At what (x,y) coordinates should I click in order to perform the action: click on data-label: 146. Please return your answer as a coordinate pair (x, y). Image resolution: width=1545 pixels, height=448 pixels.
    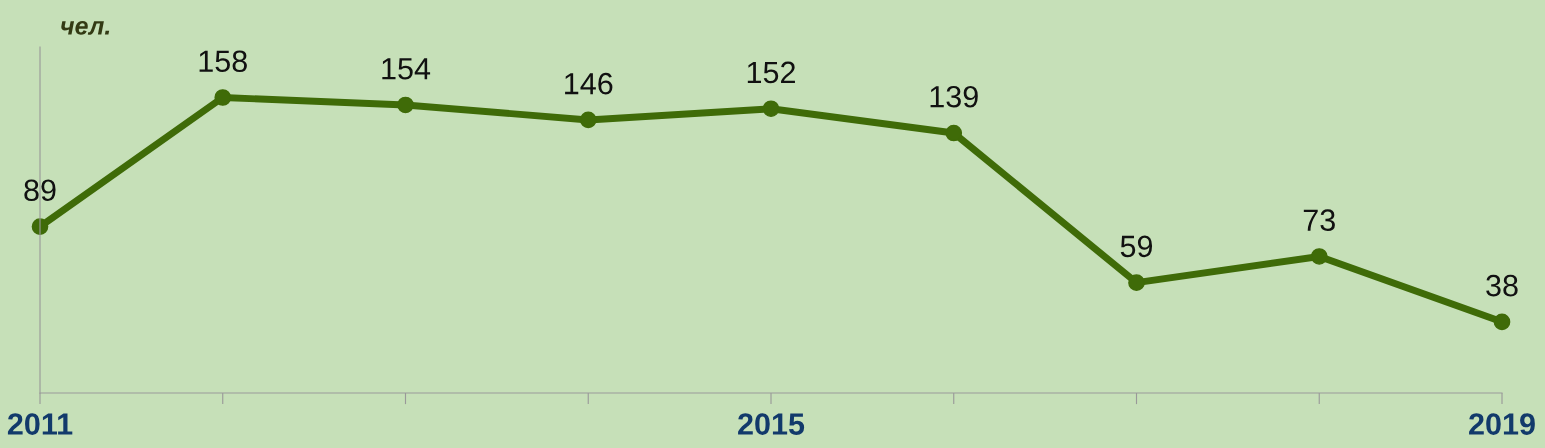
    Looking at the image, I should click on (589, 83).